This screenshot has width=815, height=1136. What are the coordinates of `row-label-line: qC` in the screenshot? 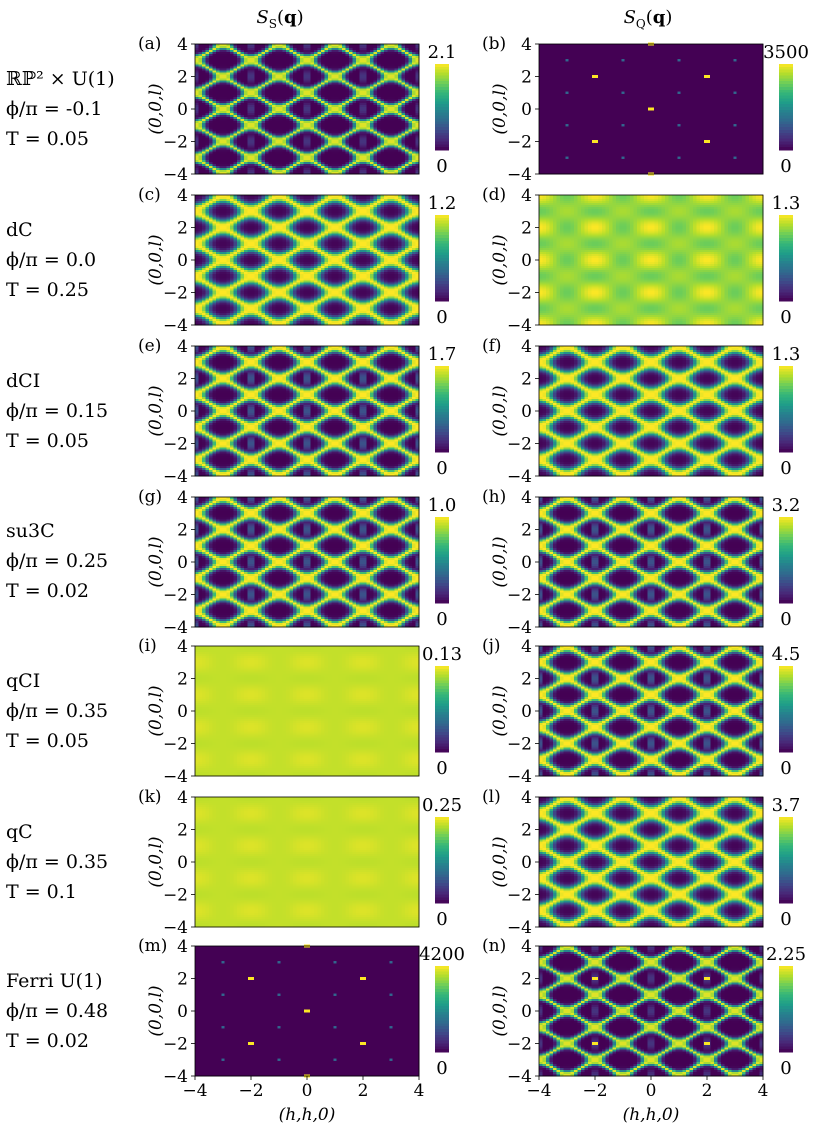 It's located at (19, 832).